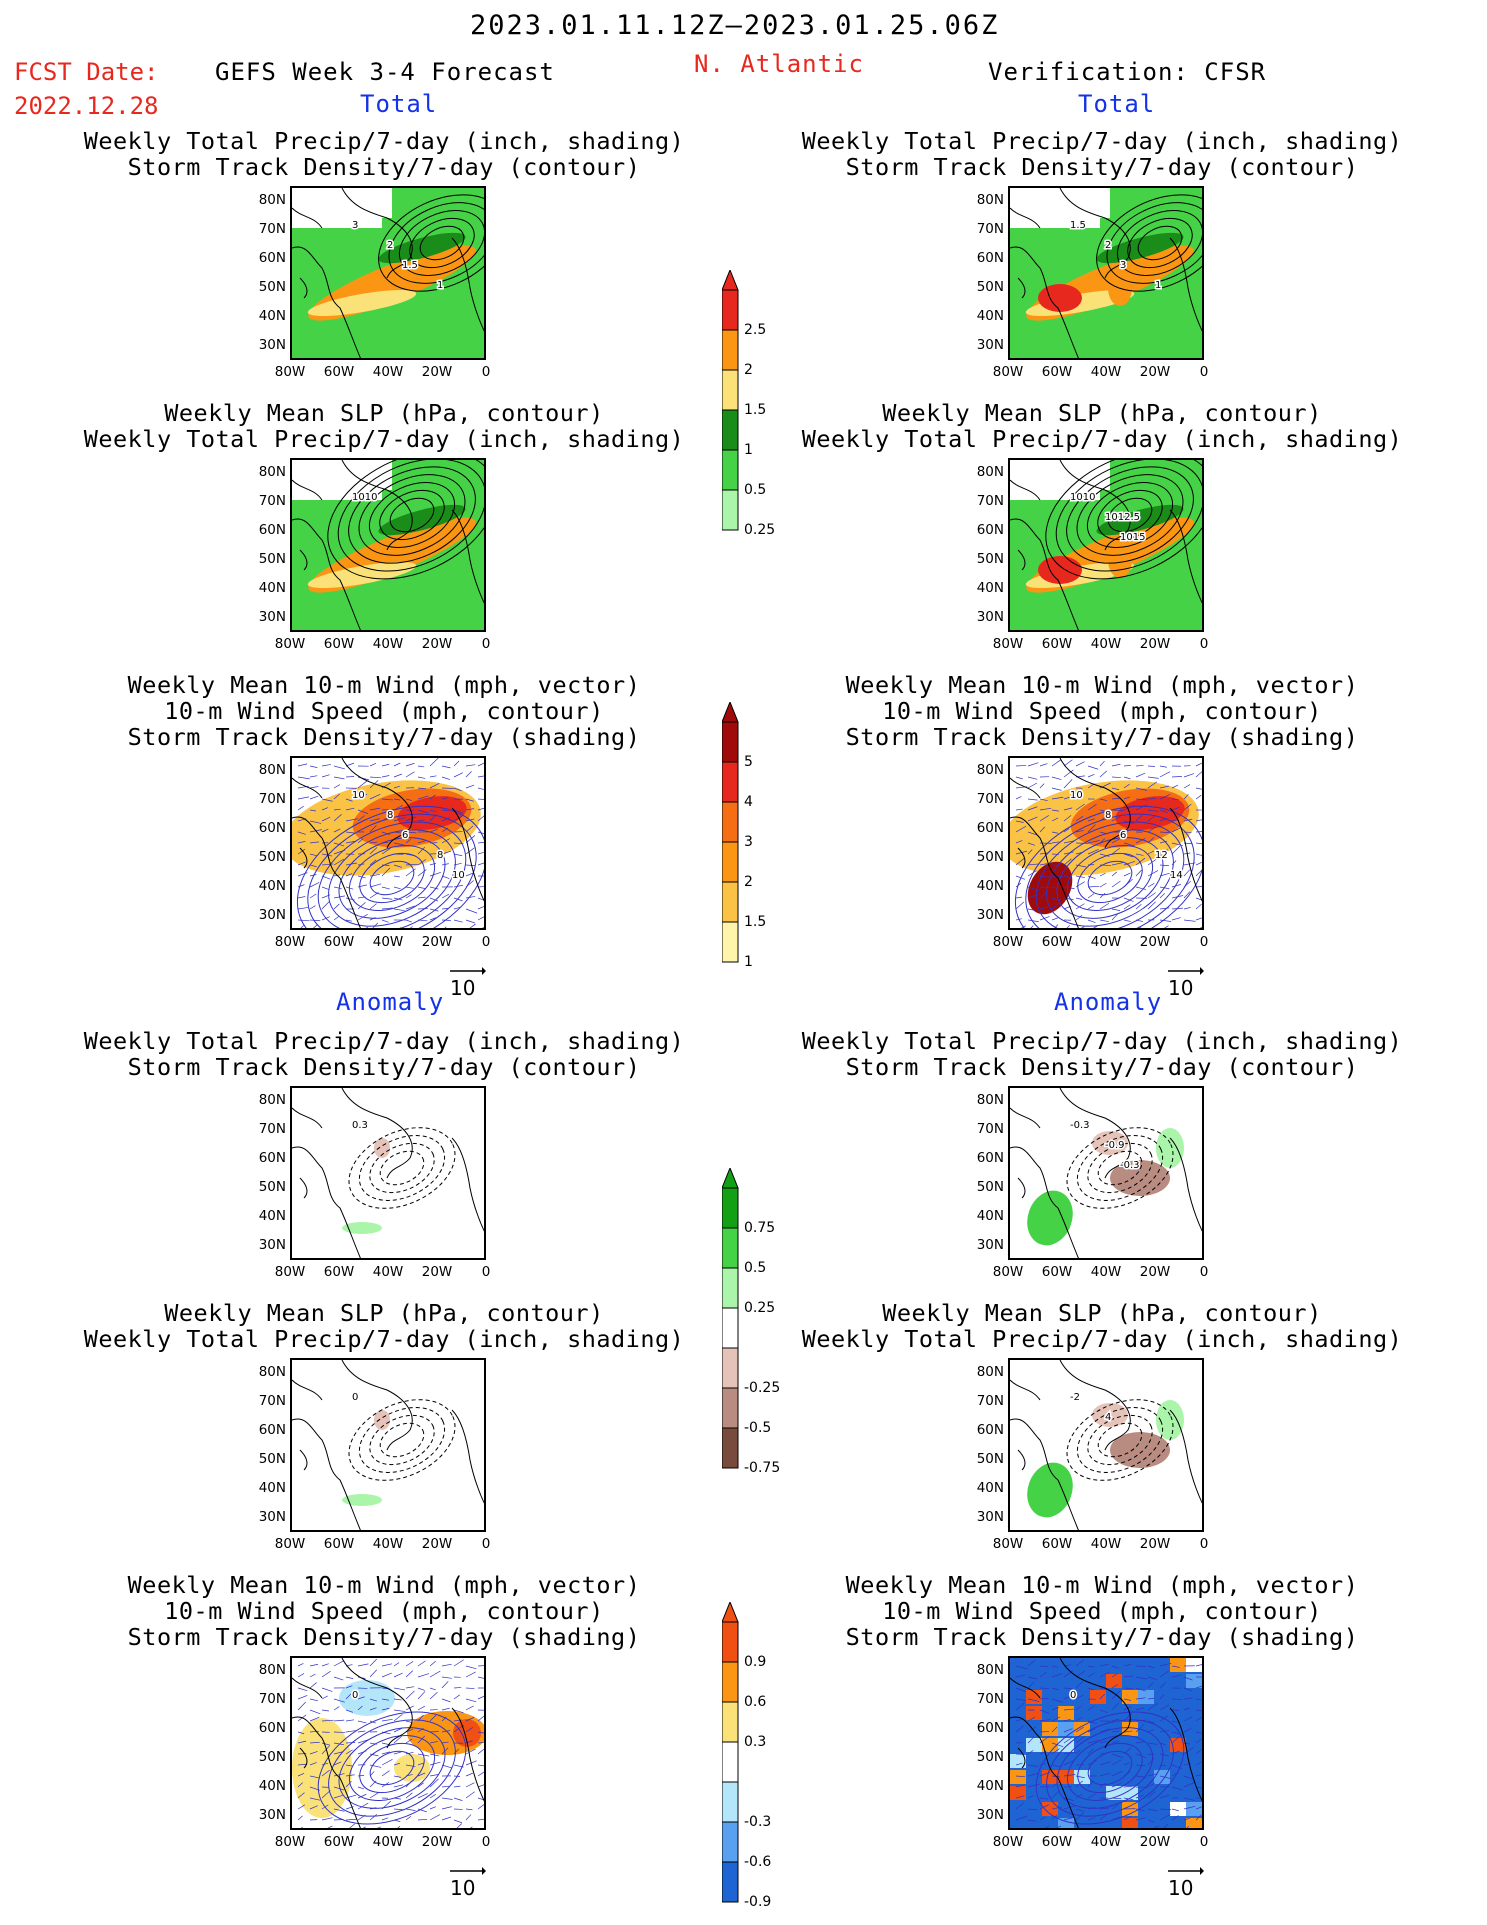  I want to click on colorbar-label: 2, so click(748, 882).